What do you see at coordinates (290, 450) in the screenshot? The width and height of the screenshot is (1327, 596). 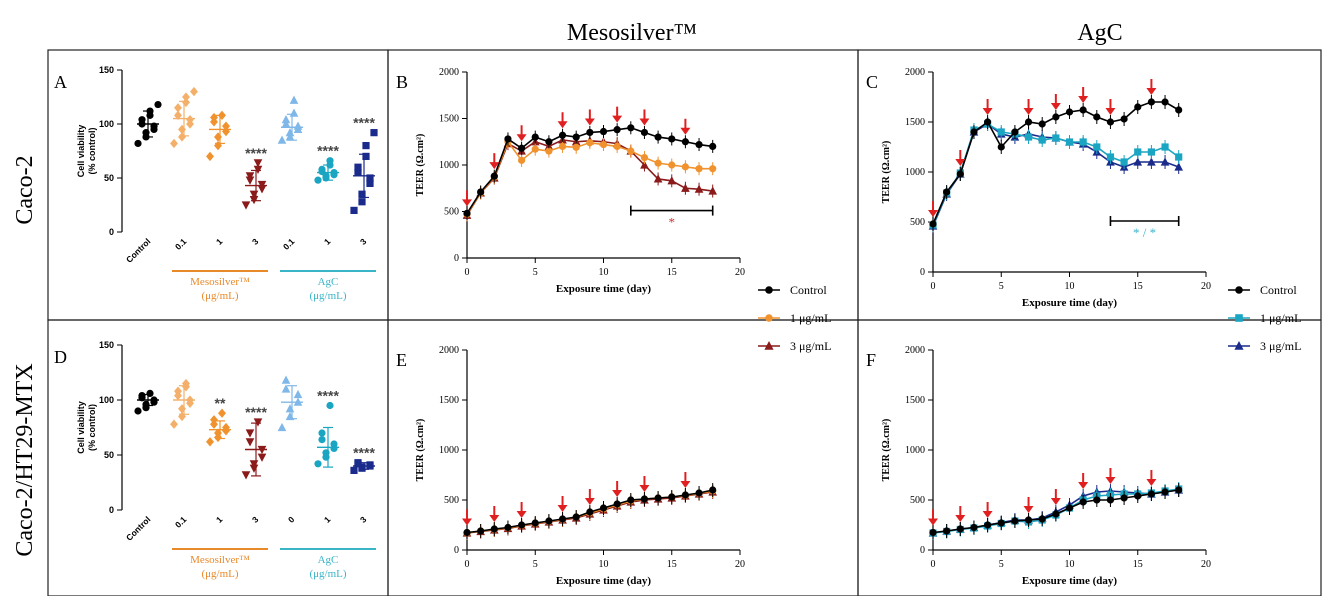 I see `group-4: 0` at bounding box center [290, 450].